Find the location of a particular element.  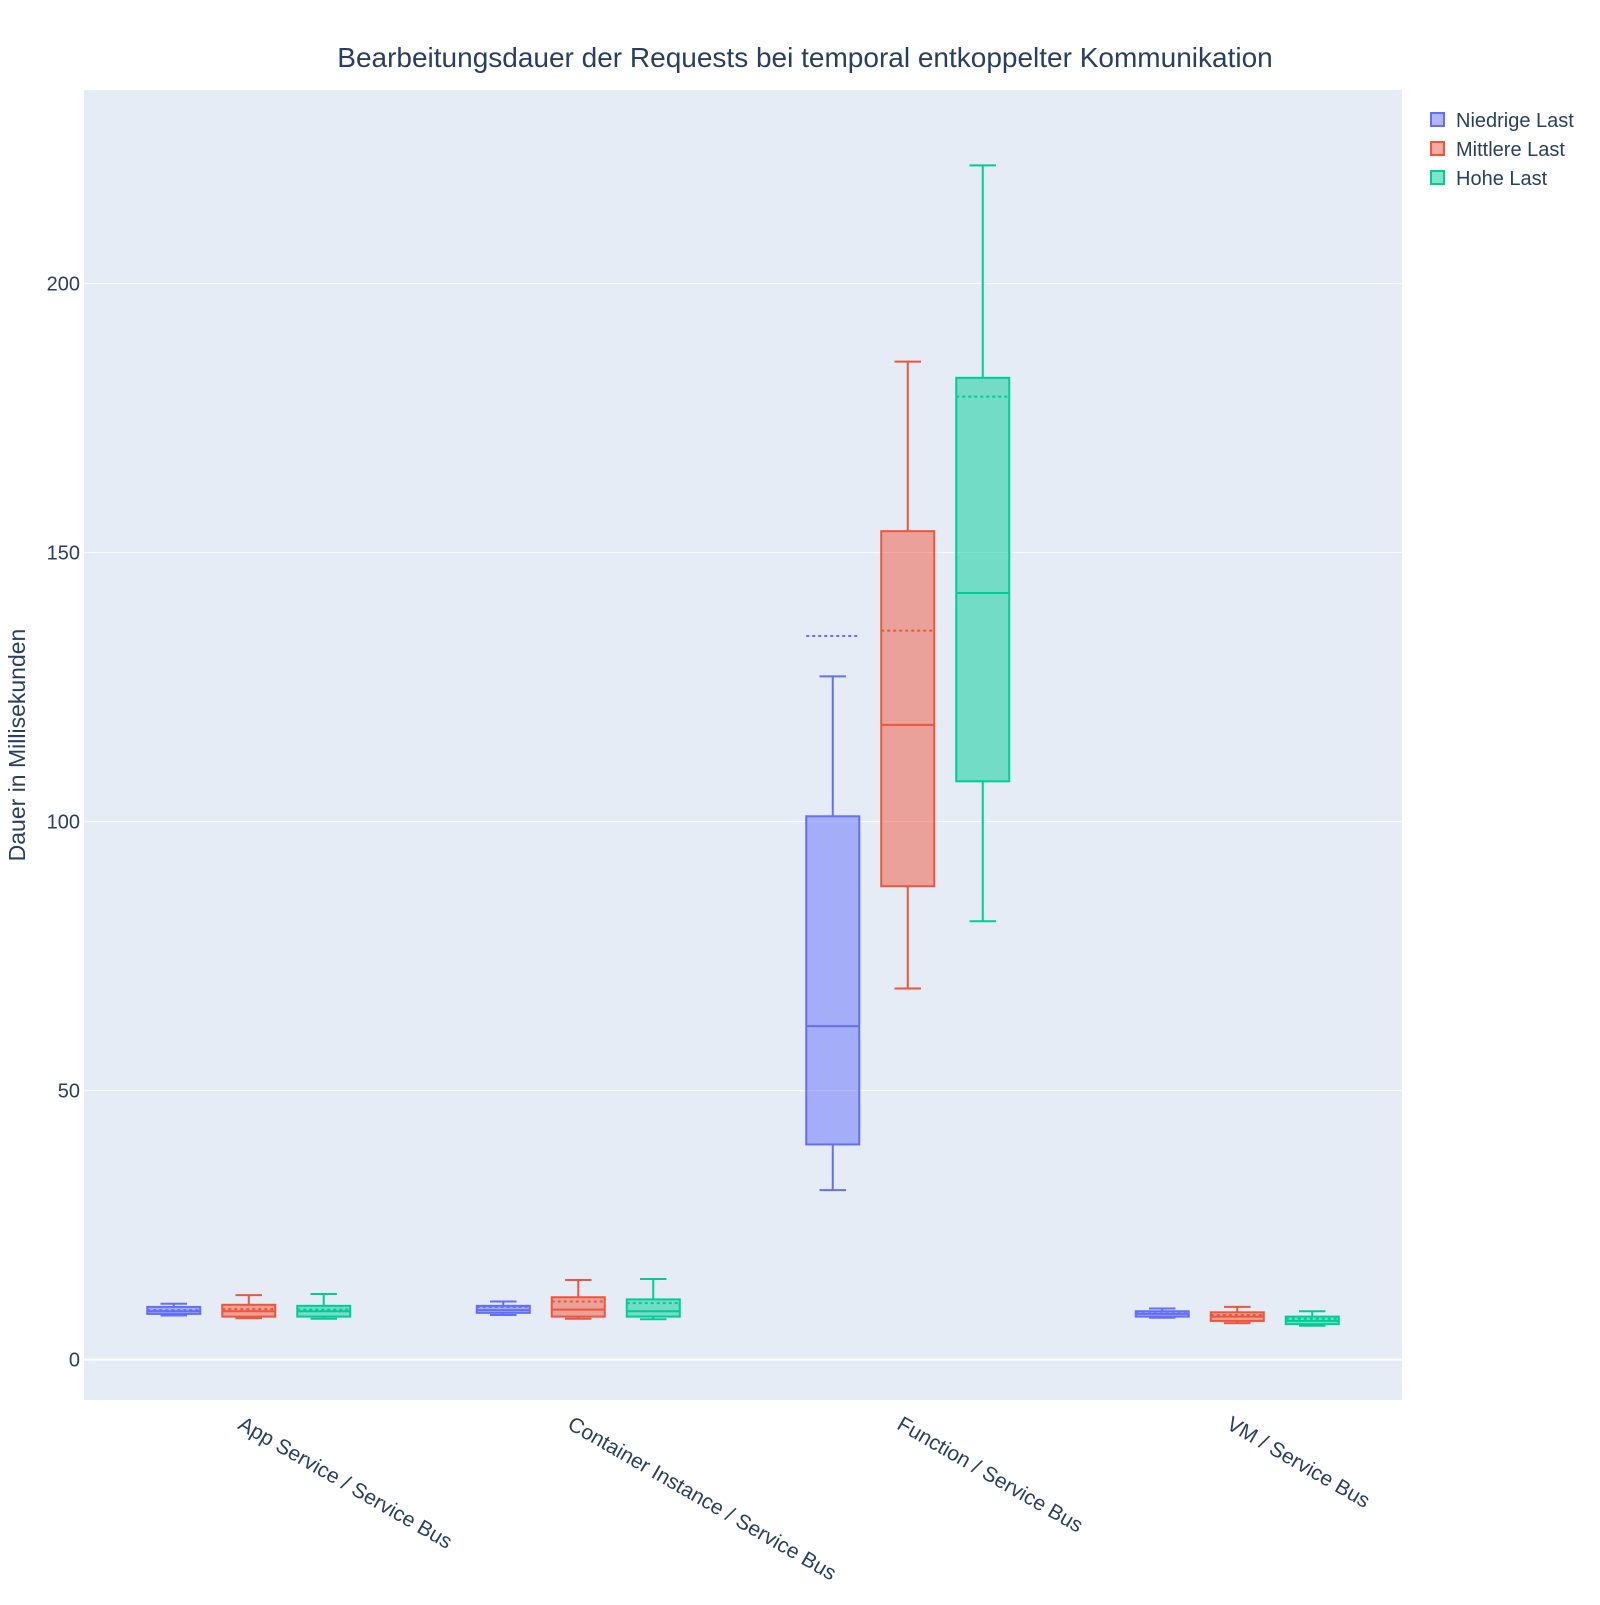

y-tick-label: 200 is located at coordinates (63, 285).